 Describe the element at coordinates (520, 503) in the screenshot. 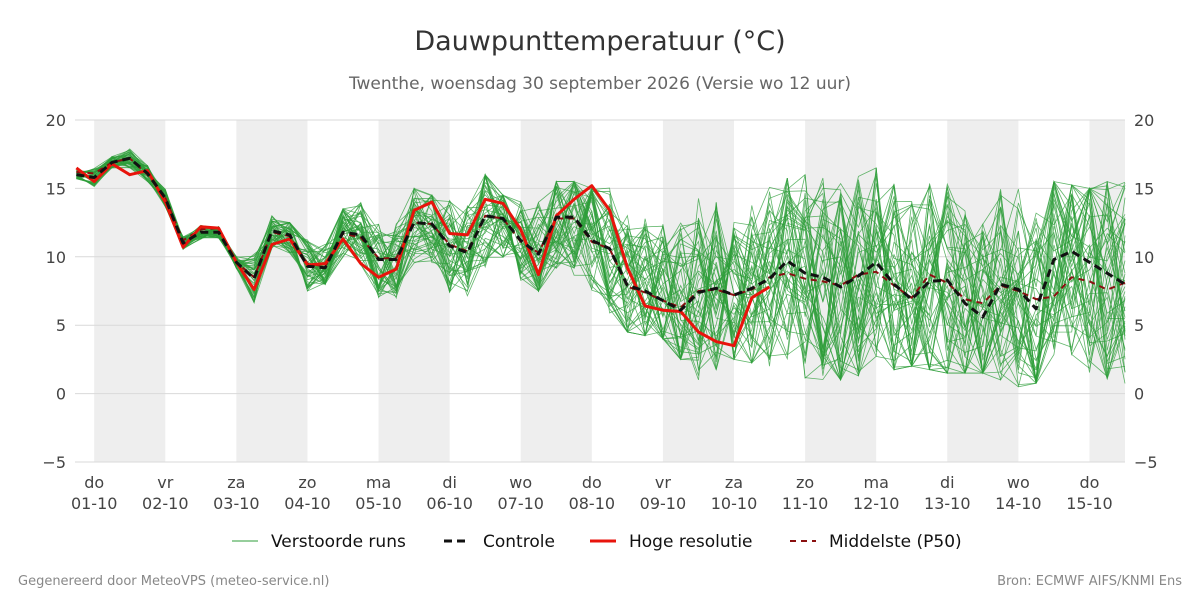

I see `x-tick-date: 07-10` at that location.